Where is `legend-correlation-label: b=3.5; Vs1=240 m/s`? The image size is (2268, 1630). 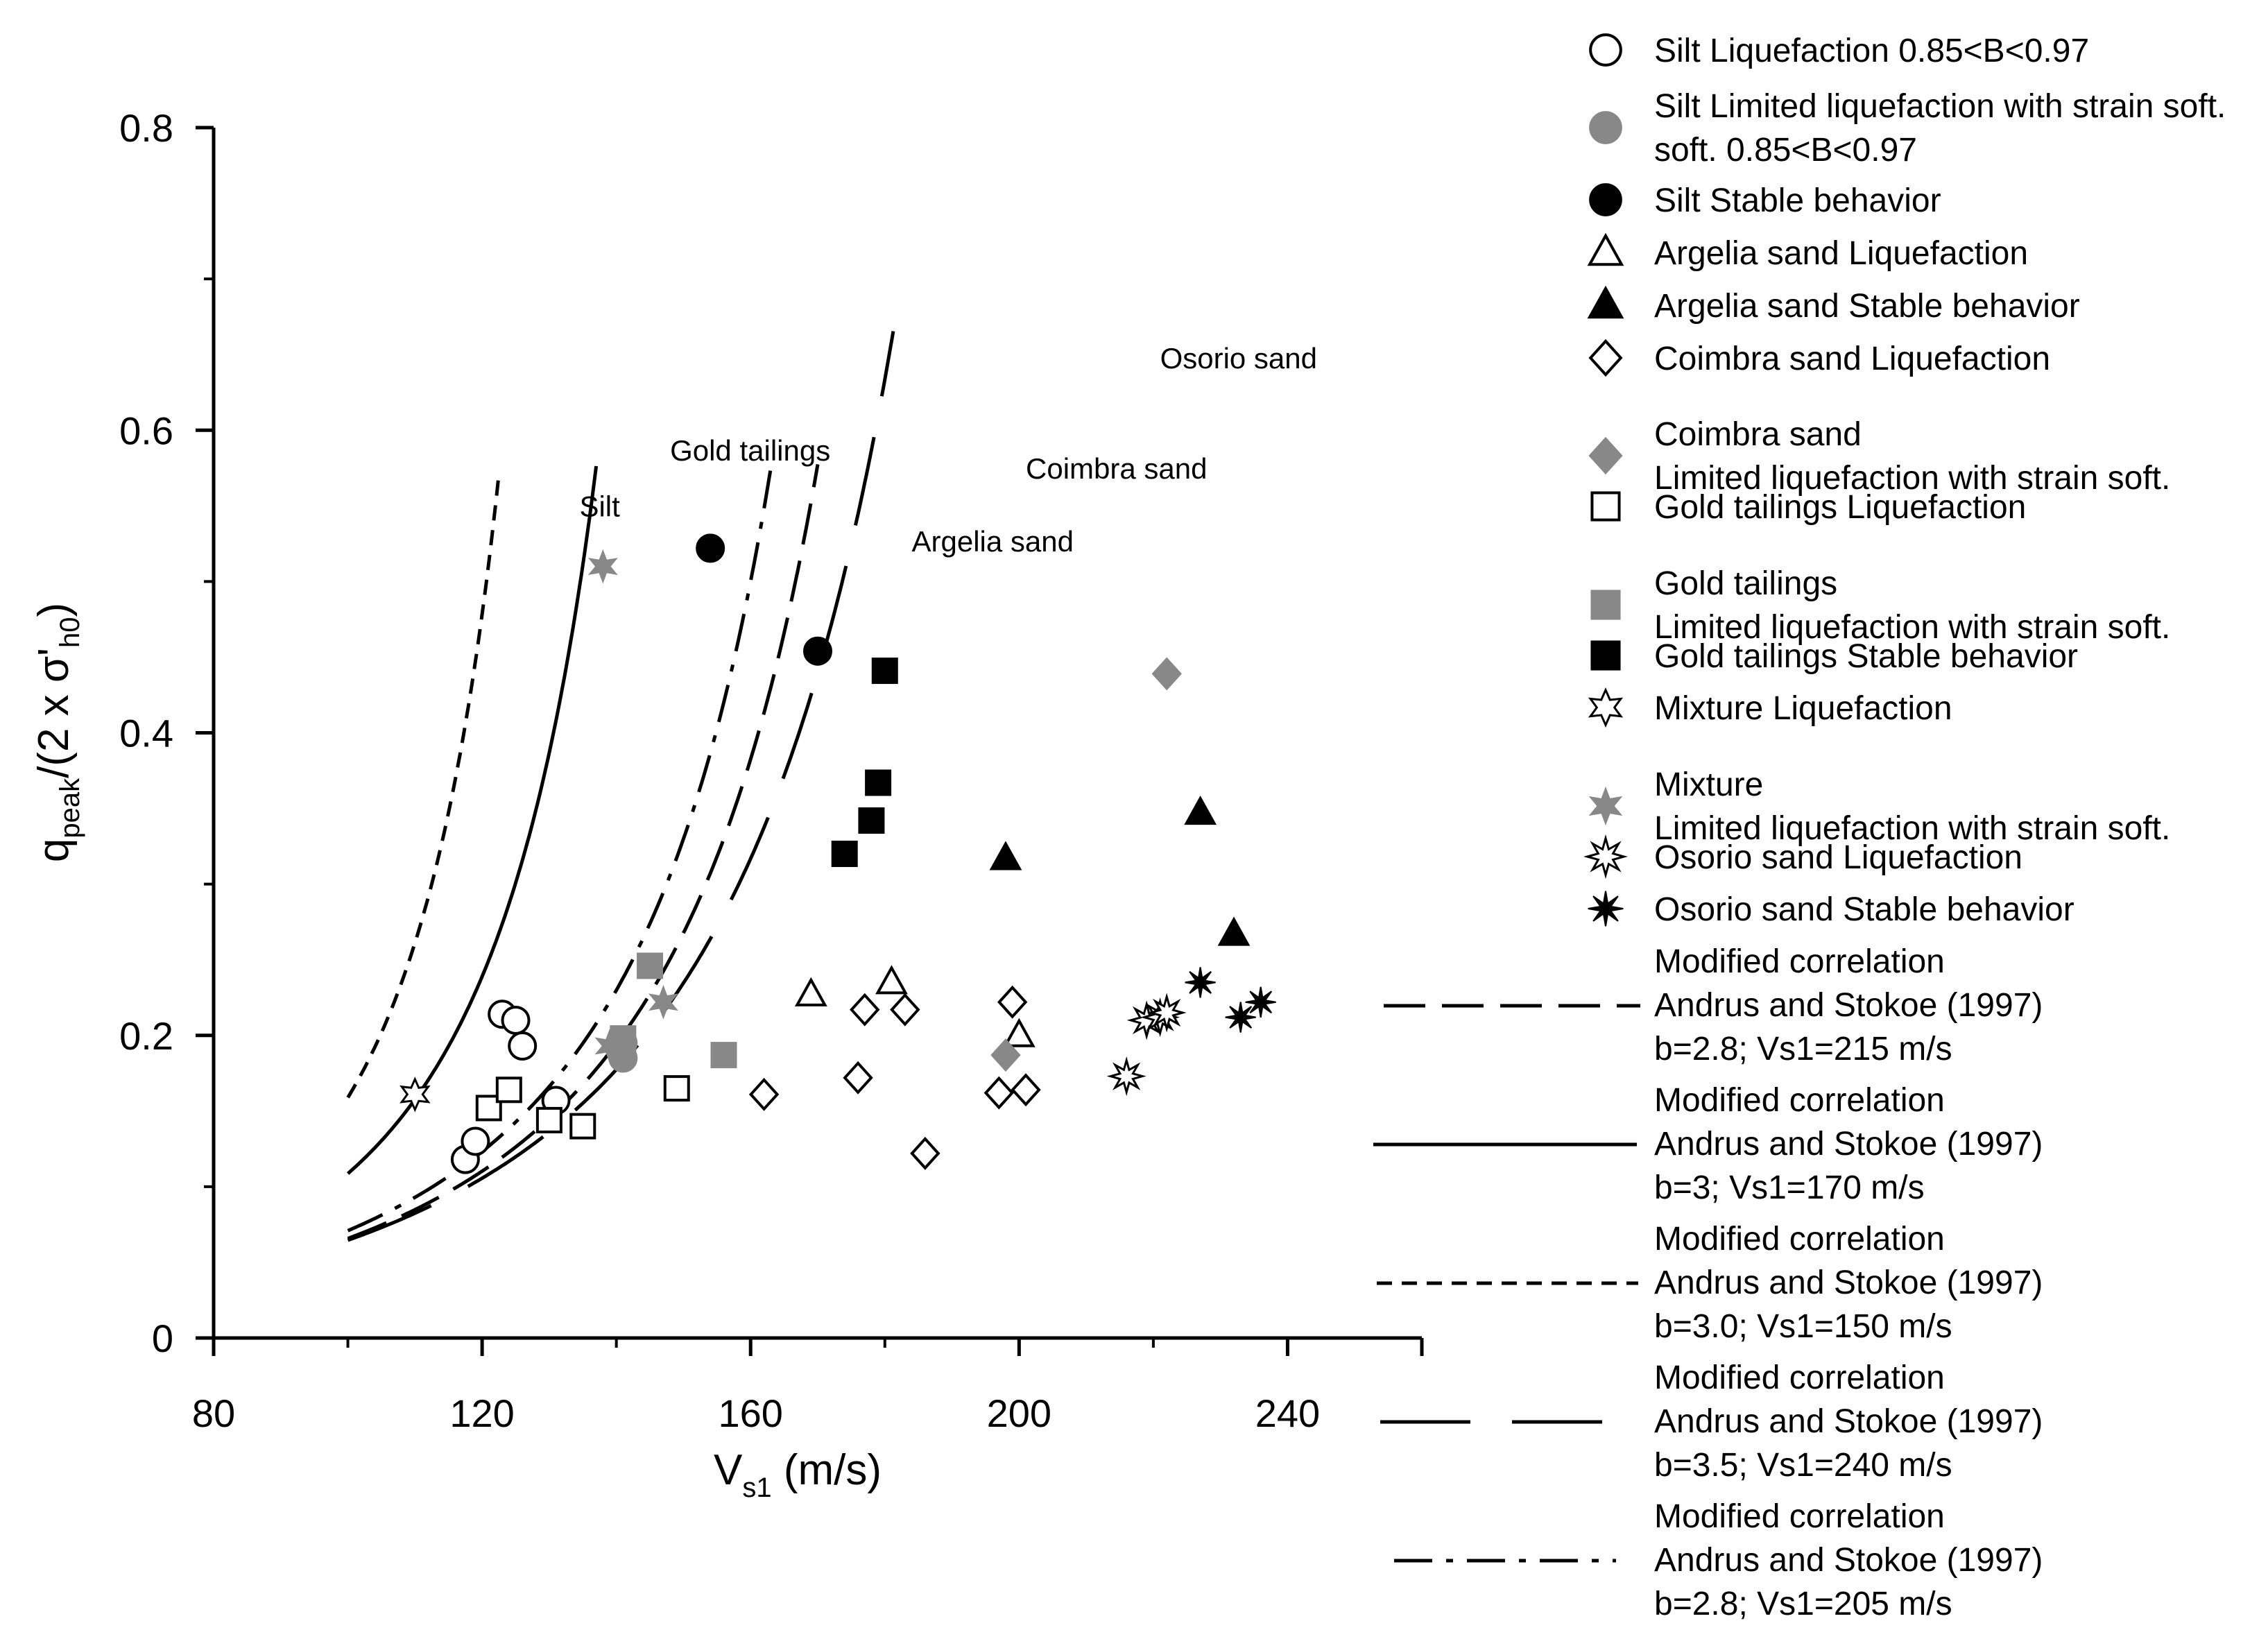
legend-correlation-label: b=3.5; Vs1=240 m/s is located at coordinates (1803, 1465).